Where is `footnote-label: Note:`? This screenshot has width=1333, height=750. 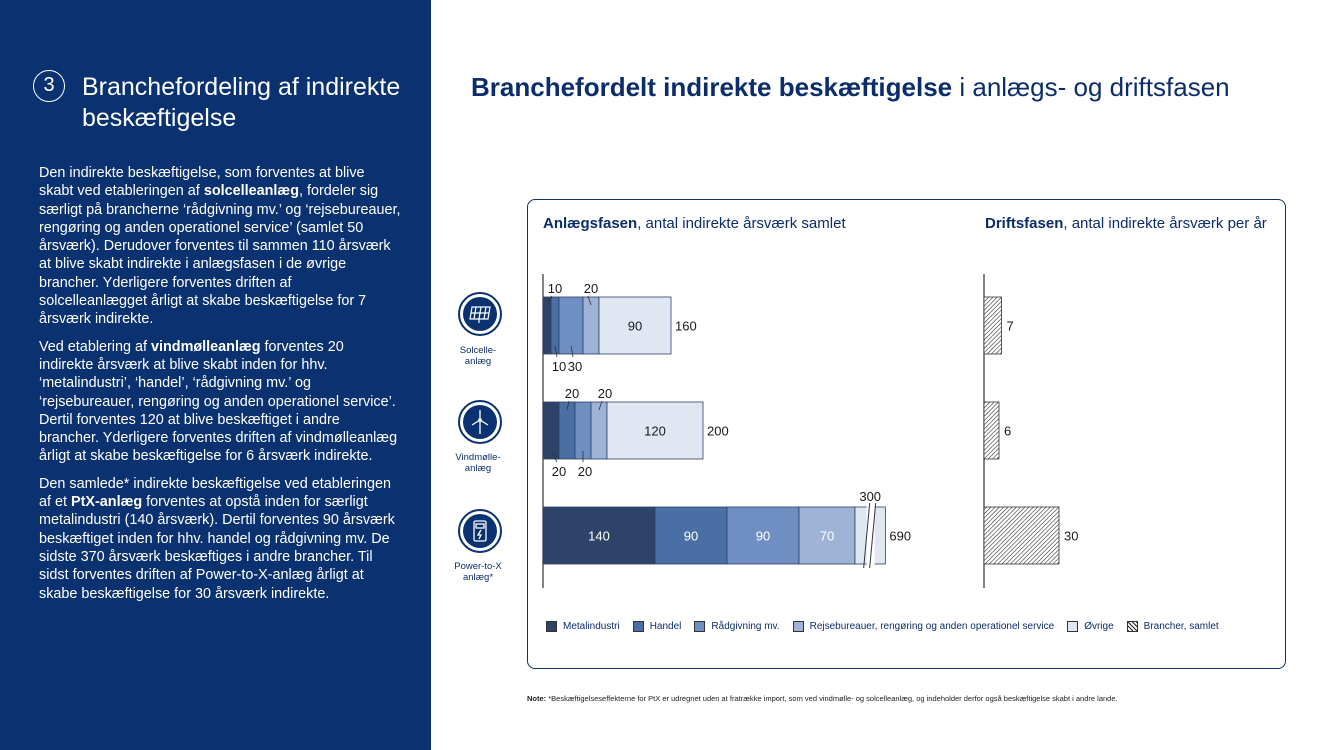
footnote-label: Note: is located at coordinates (537, 698).